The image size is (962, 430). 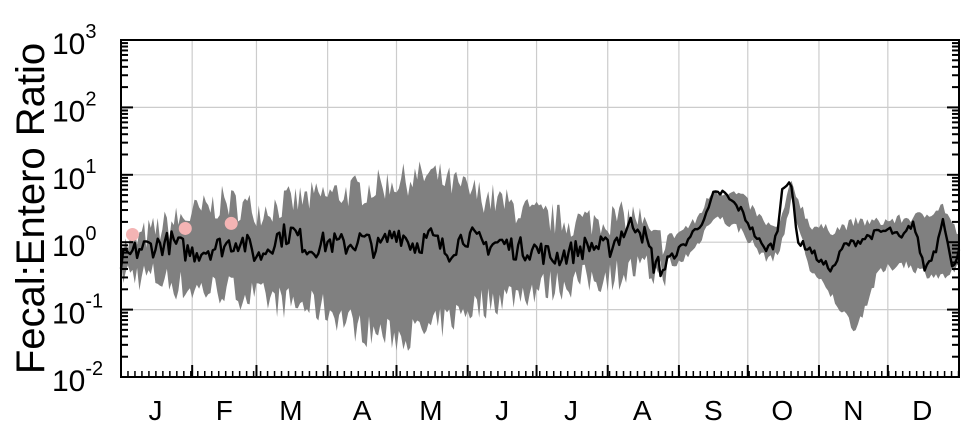 I want to click on y-axis-label: Fecal:Entero Ratio, so click(x=31, y=208).